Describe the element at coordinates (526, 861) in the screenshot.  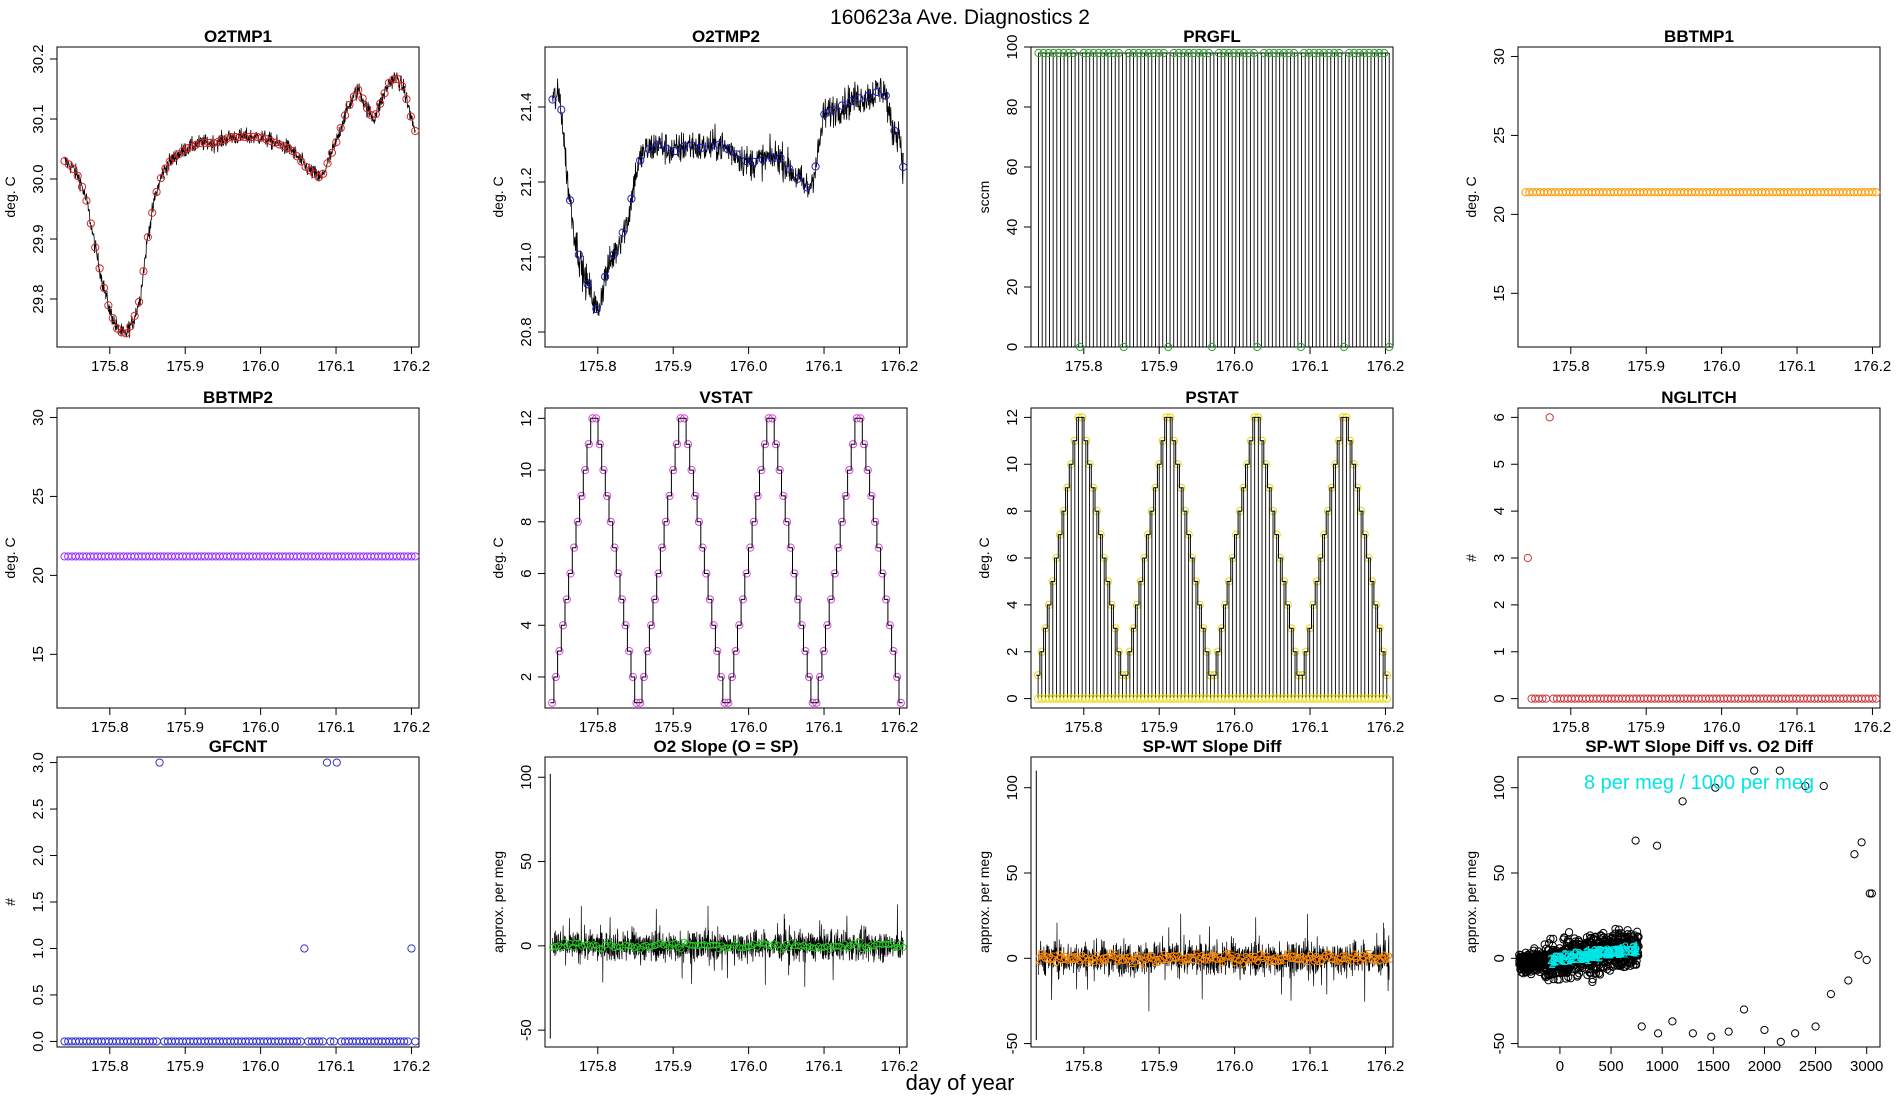
I see `y-tick-label: 50` at that location.